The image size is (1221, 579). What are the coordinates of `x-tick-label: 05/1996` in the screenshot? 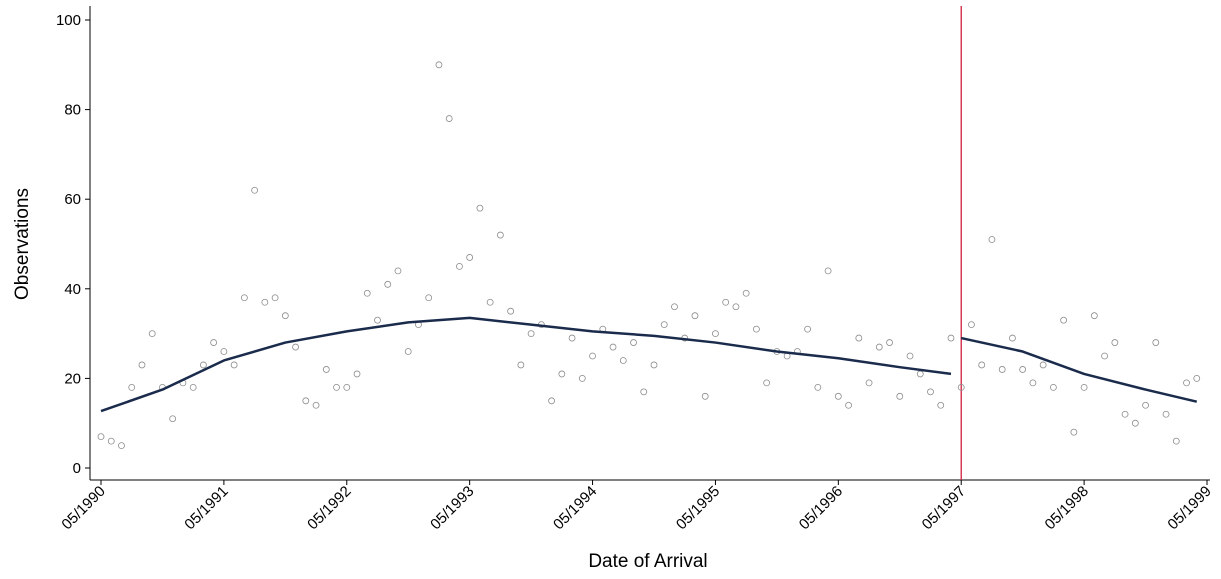 It's located at (821, 508).